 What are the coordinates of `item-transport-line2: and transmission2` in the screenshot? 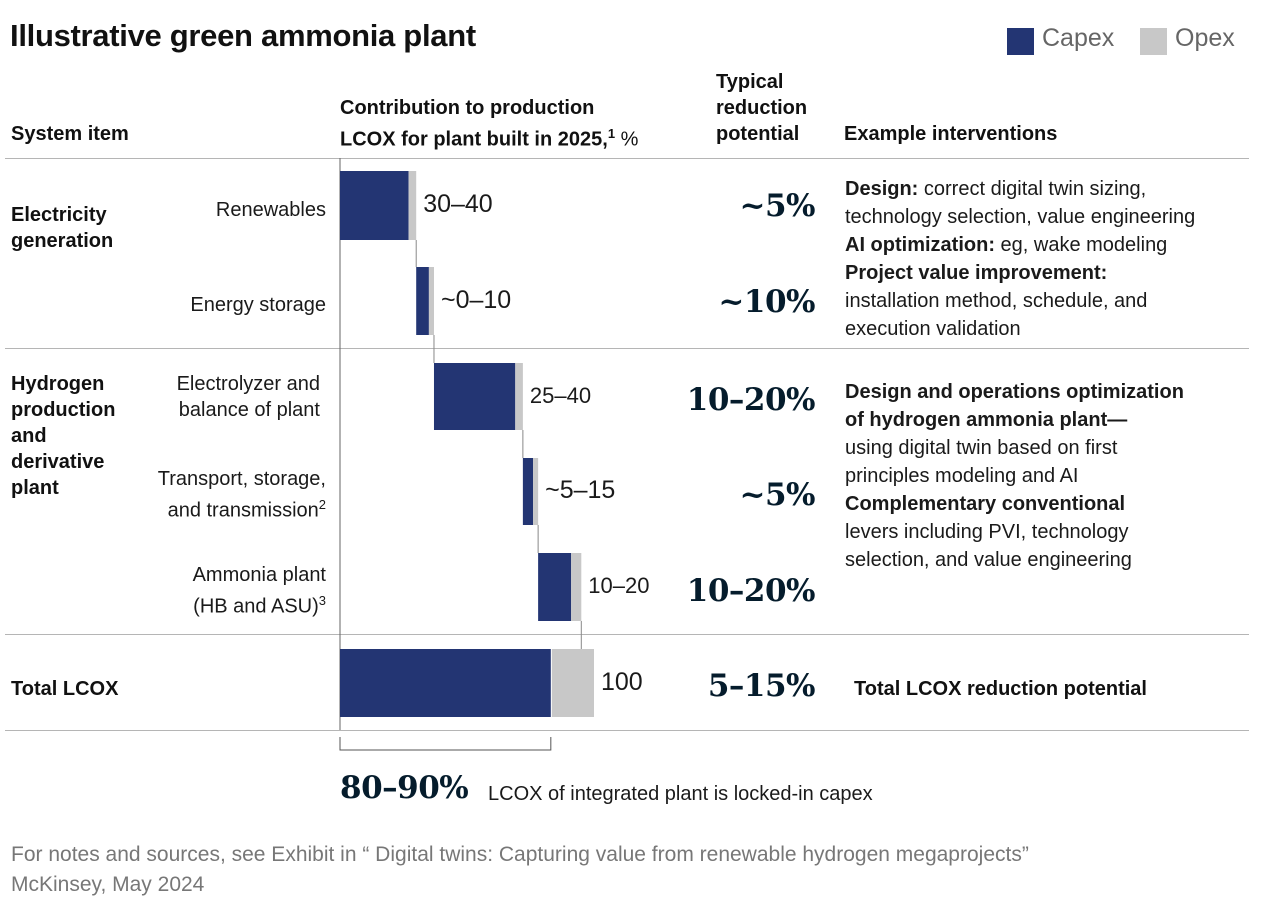 It's located at (242, 508).